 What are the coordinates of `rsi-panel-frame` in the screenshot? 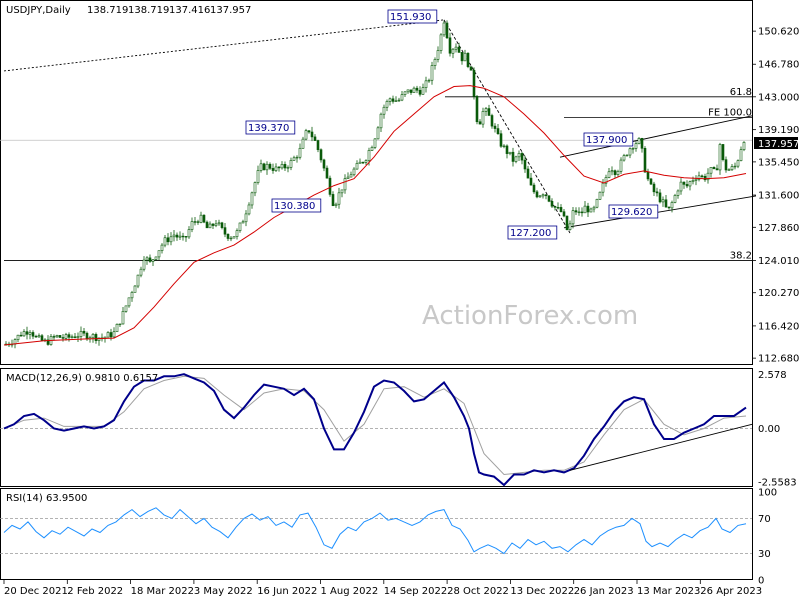 It's located at (376, 534).